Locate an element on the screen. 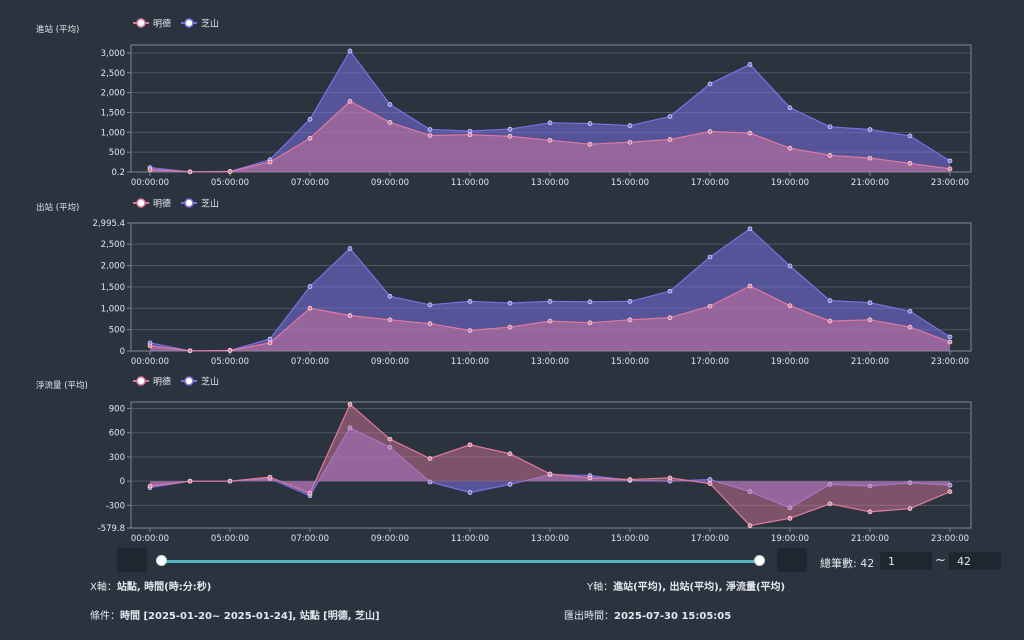 The height and width of the screenshot is (640, 1024). total-count: 總筆數: 42 is located at coordinates (847, 563).